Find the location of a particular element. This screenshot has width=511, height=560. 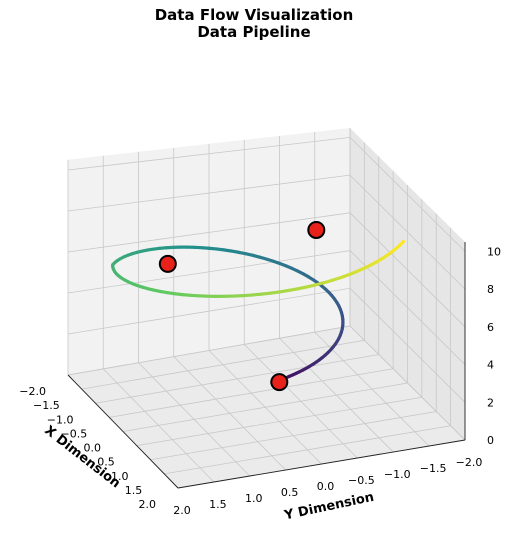

x-tick-label: −0.5 is located at coordinates (74, 433).